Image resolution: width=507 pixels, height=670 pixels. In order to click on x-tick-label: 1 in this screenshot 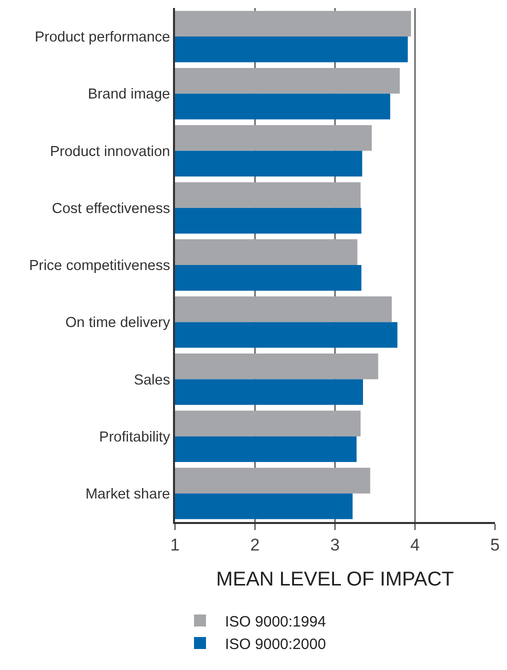, I will do `click(175, 544)`.